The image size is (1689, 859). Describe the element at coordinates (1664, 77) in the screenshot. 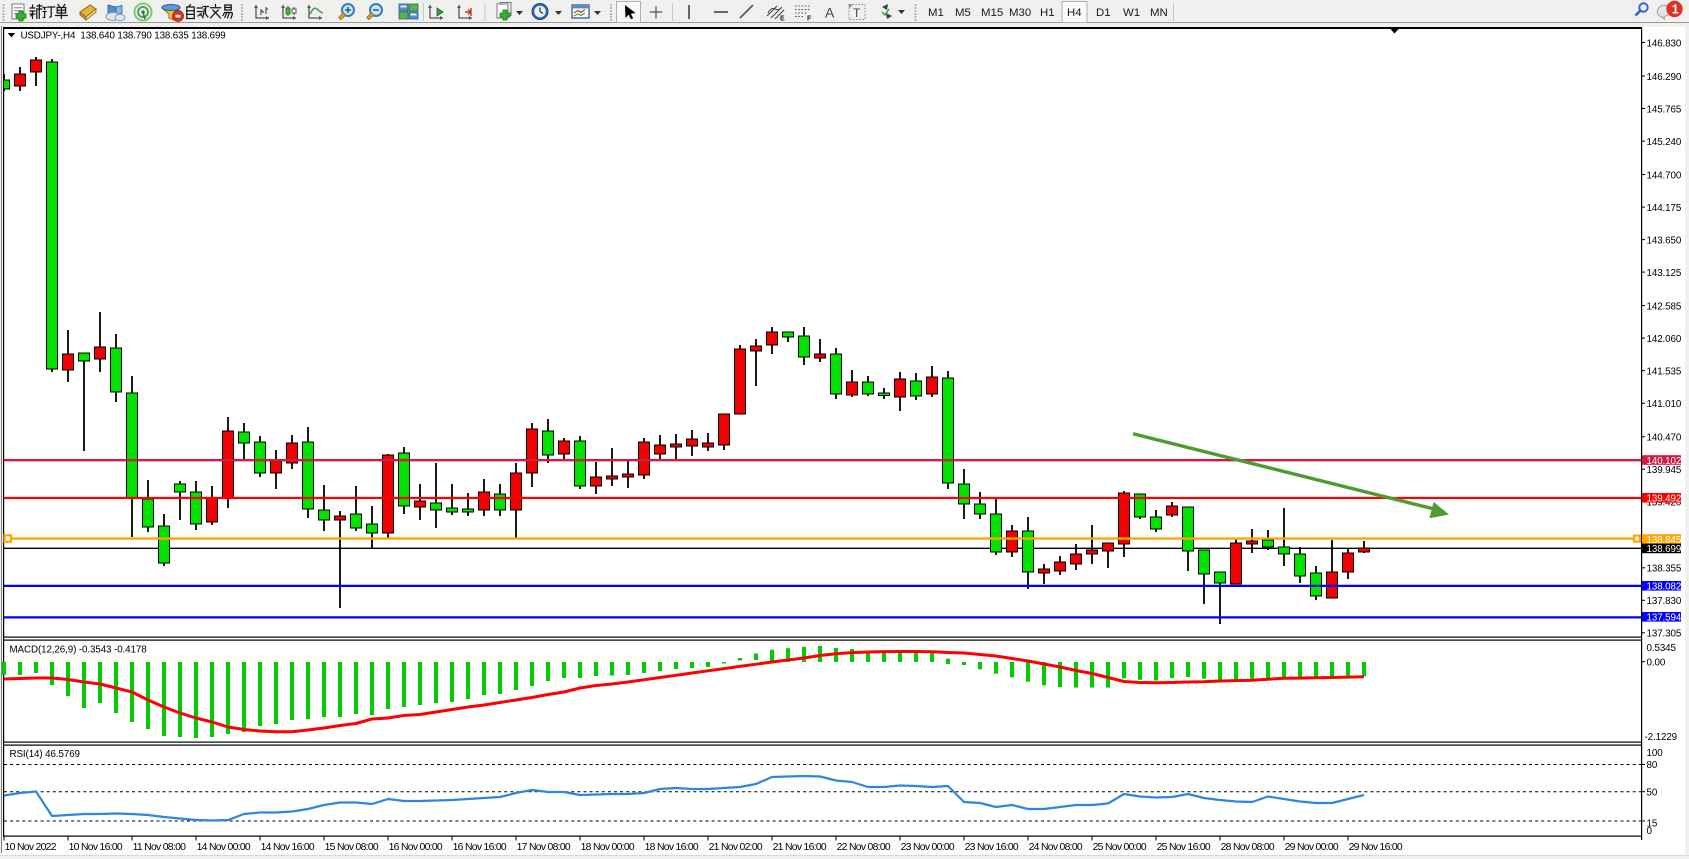

I see `svg-text: 146.290` at that location.